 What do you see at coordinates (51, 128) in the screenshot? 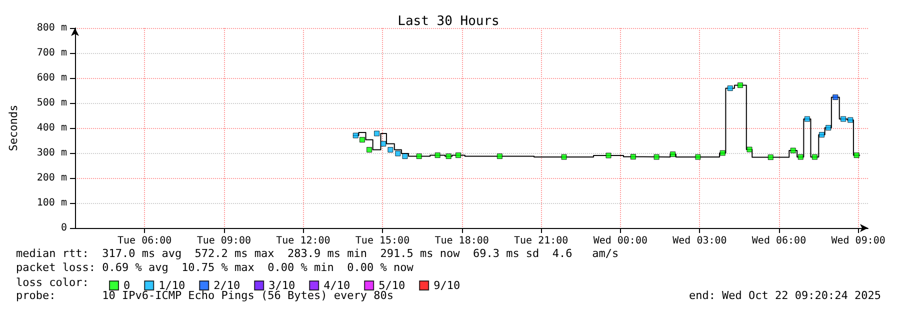
I see `y-tick-label: 400 m` at bounding box center [51, 128].